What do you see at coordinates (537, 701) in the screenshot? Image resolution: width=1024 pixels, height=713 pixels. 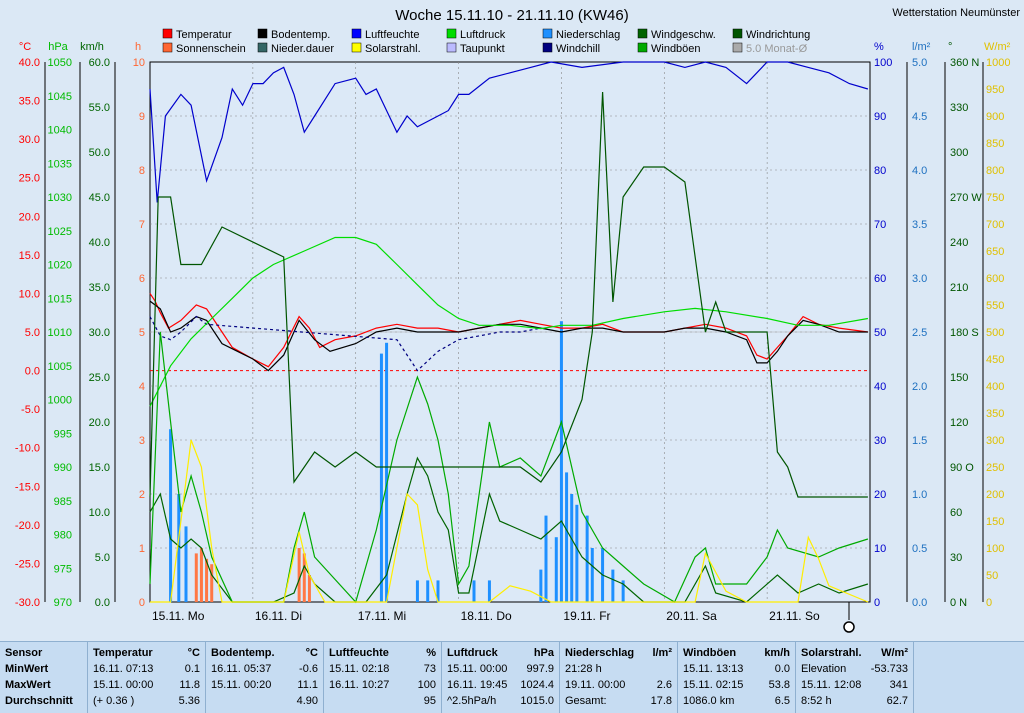 I see `stats-value: 1015.0` at bounding box center [537, 701].